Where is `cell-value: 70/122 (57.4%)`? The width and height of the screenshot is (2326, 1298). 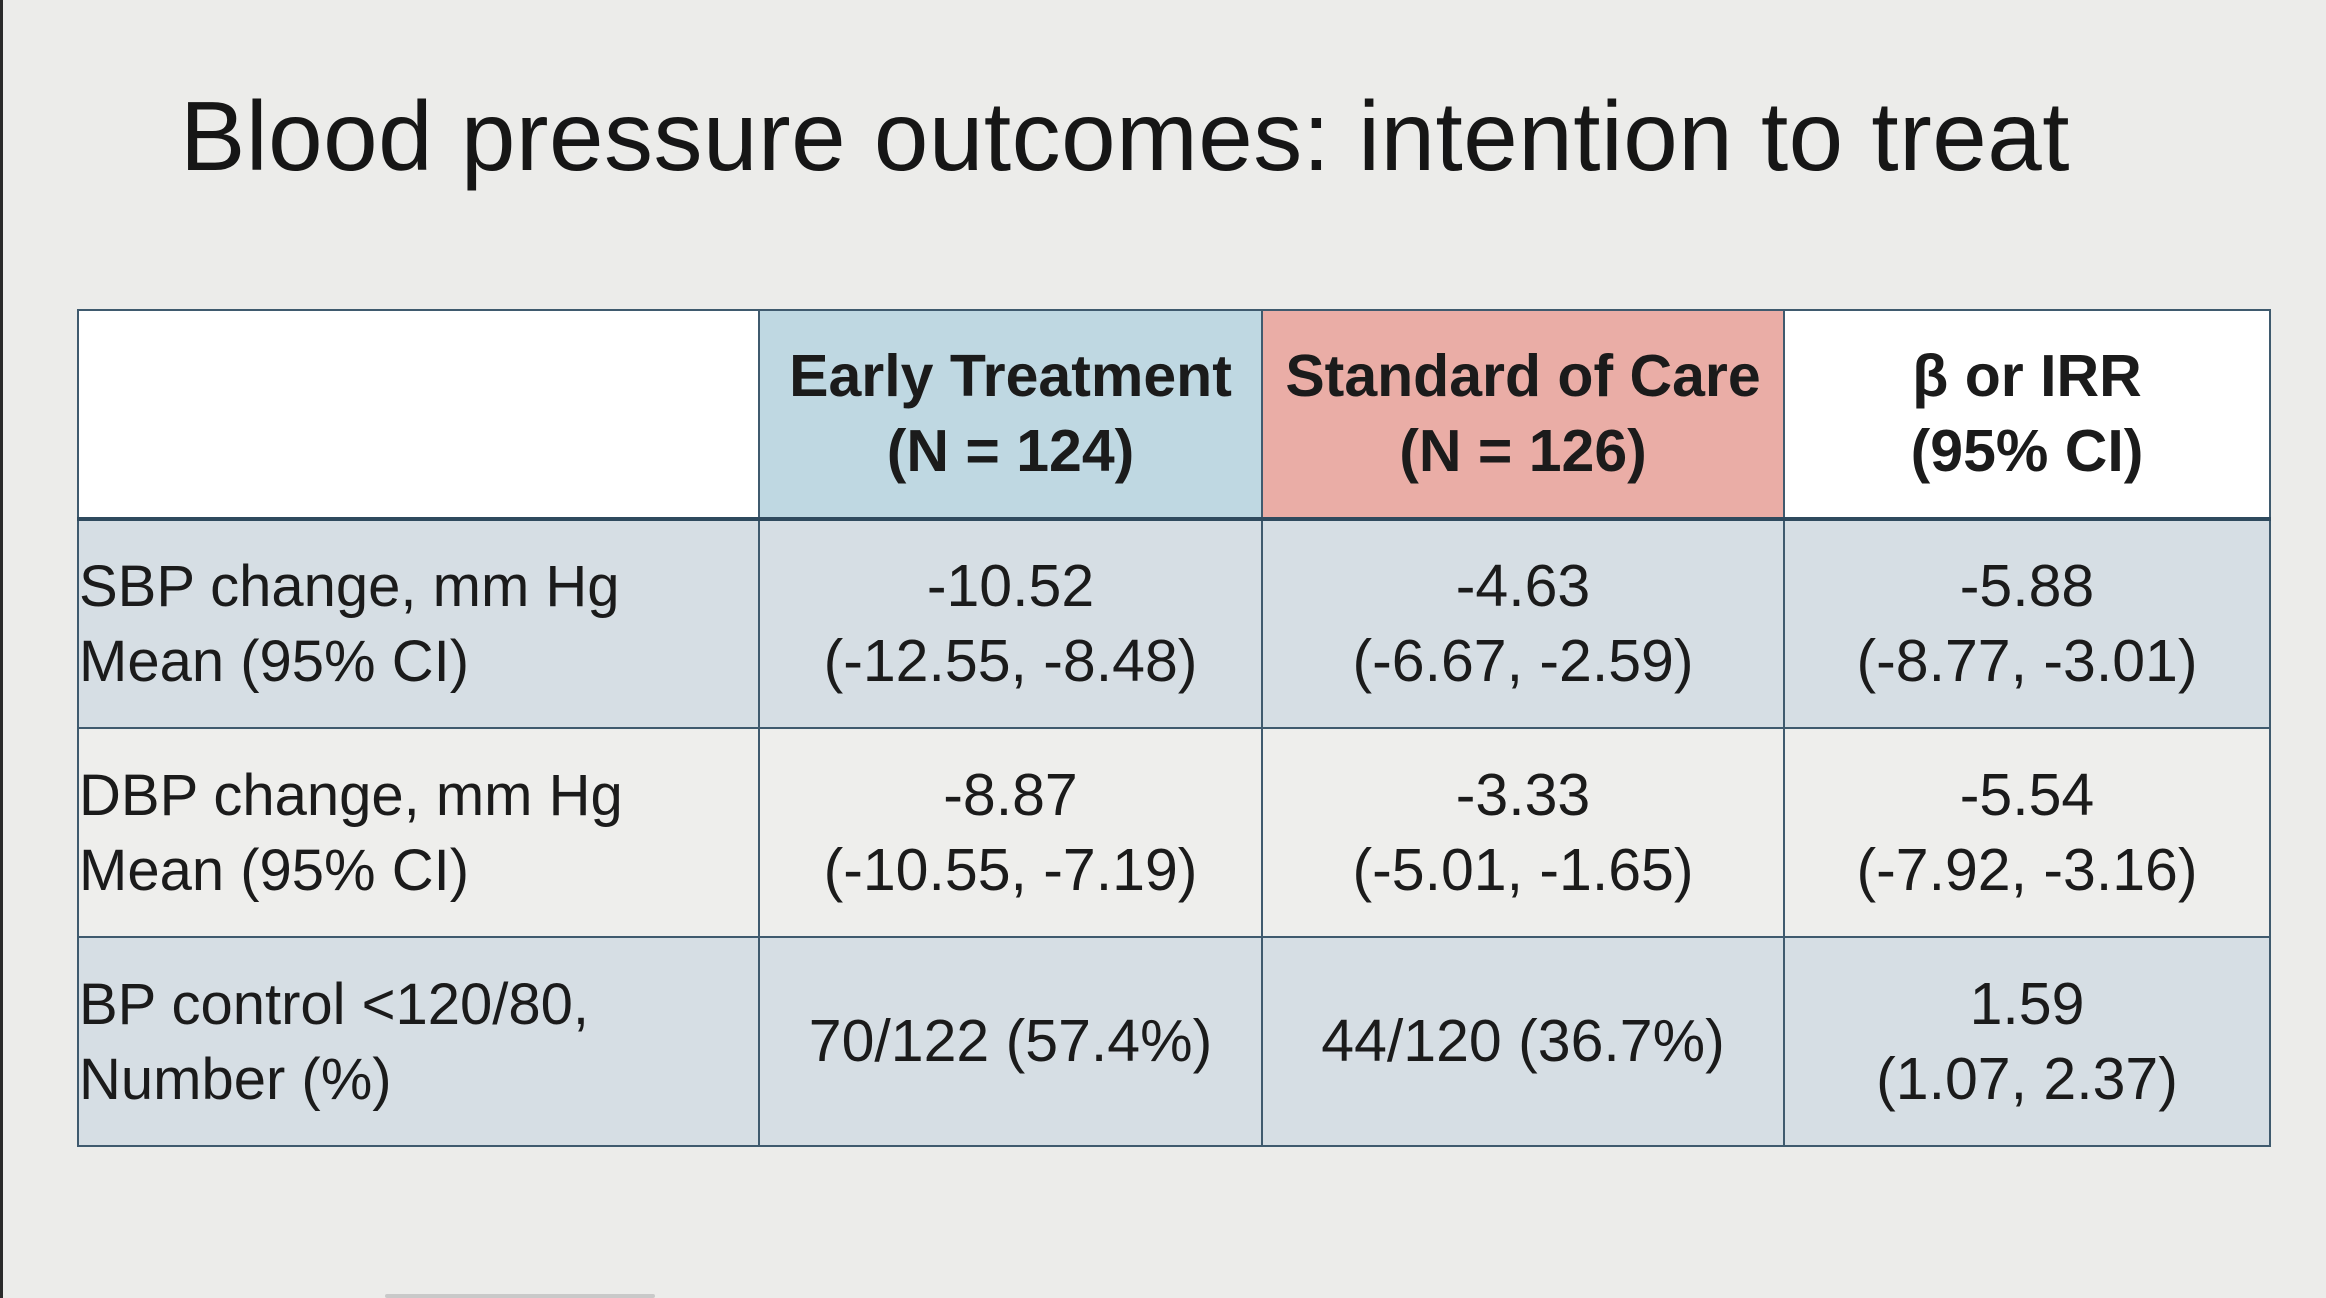
cell-value: 70/122 (57.4%) is located at coordinates (1010, 1041).